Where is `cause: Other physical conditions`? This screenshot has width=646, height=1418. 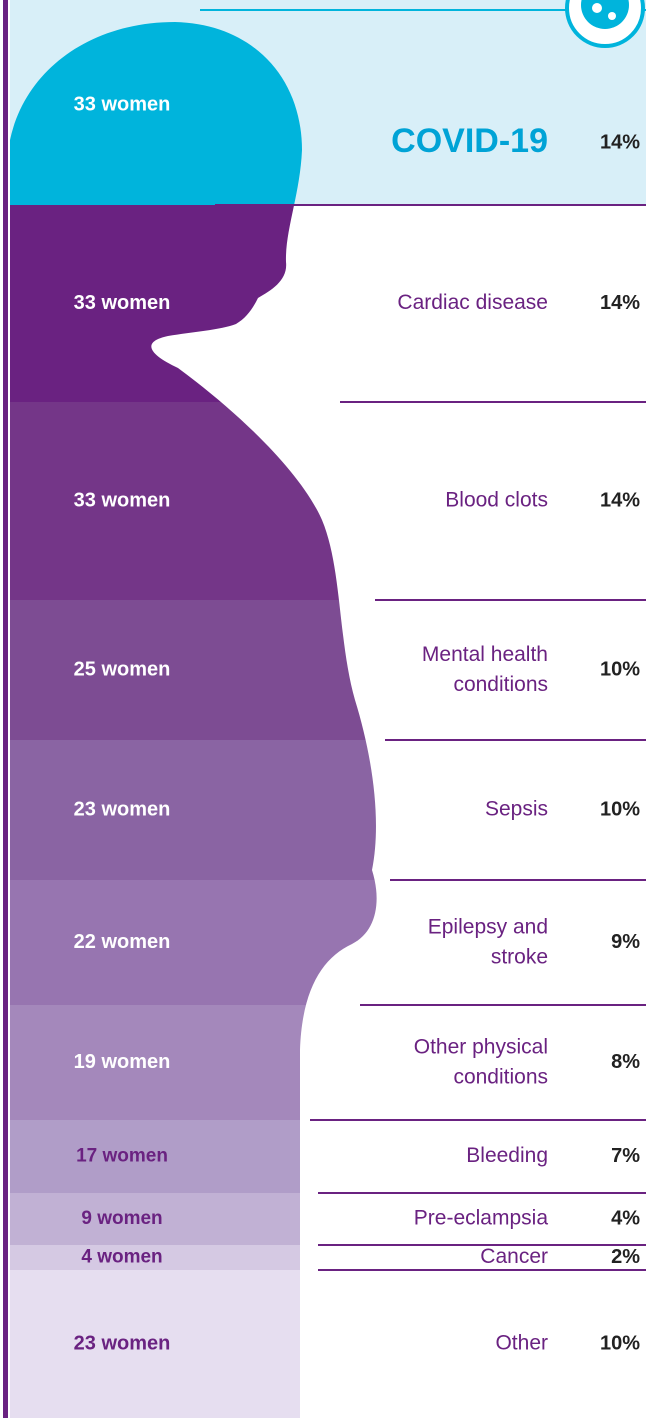
cause: Other physical conditions is located at coordinates (481, 1061).